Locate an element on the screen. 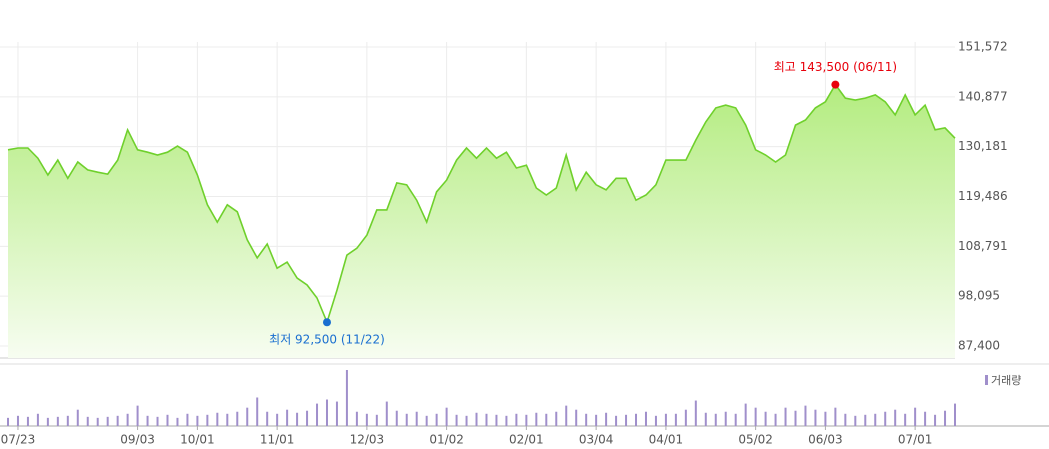 Image resolution: width=1049 pixels, height=449 pixels. y-tick-label: 130,181 is located at coordinates (983, 146).